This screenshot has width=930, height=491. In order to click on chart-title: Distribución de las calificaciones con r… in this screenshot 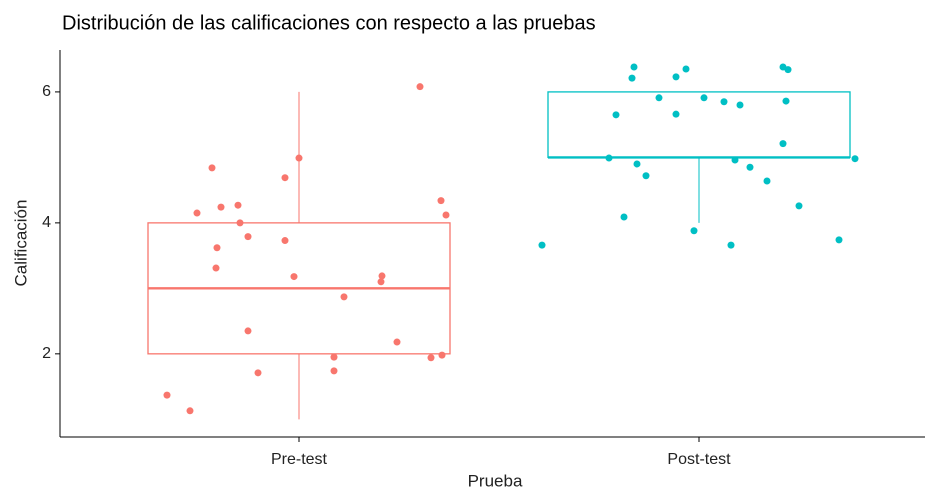, I will do `click(329, 23)`.